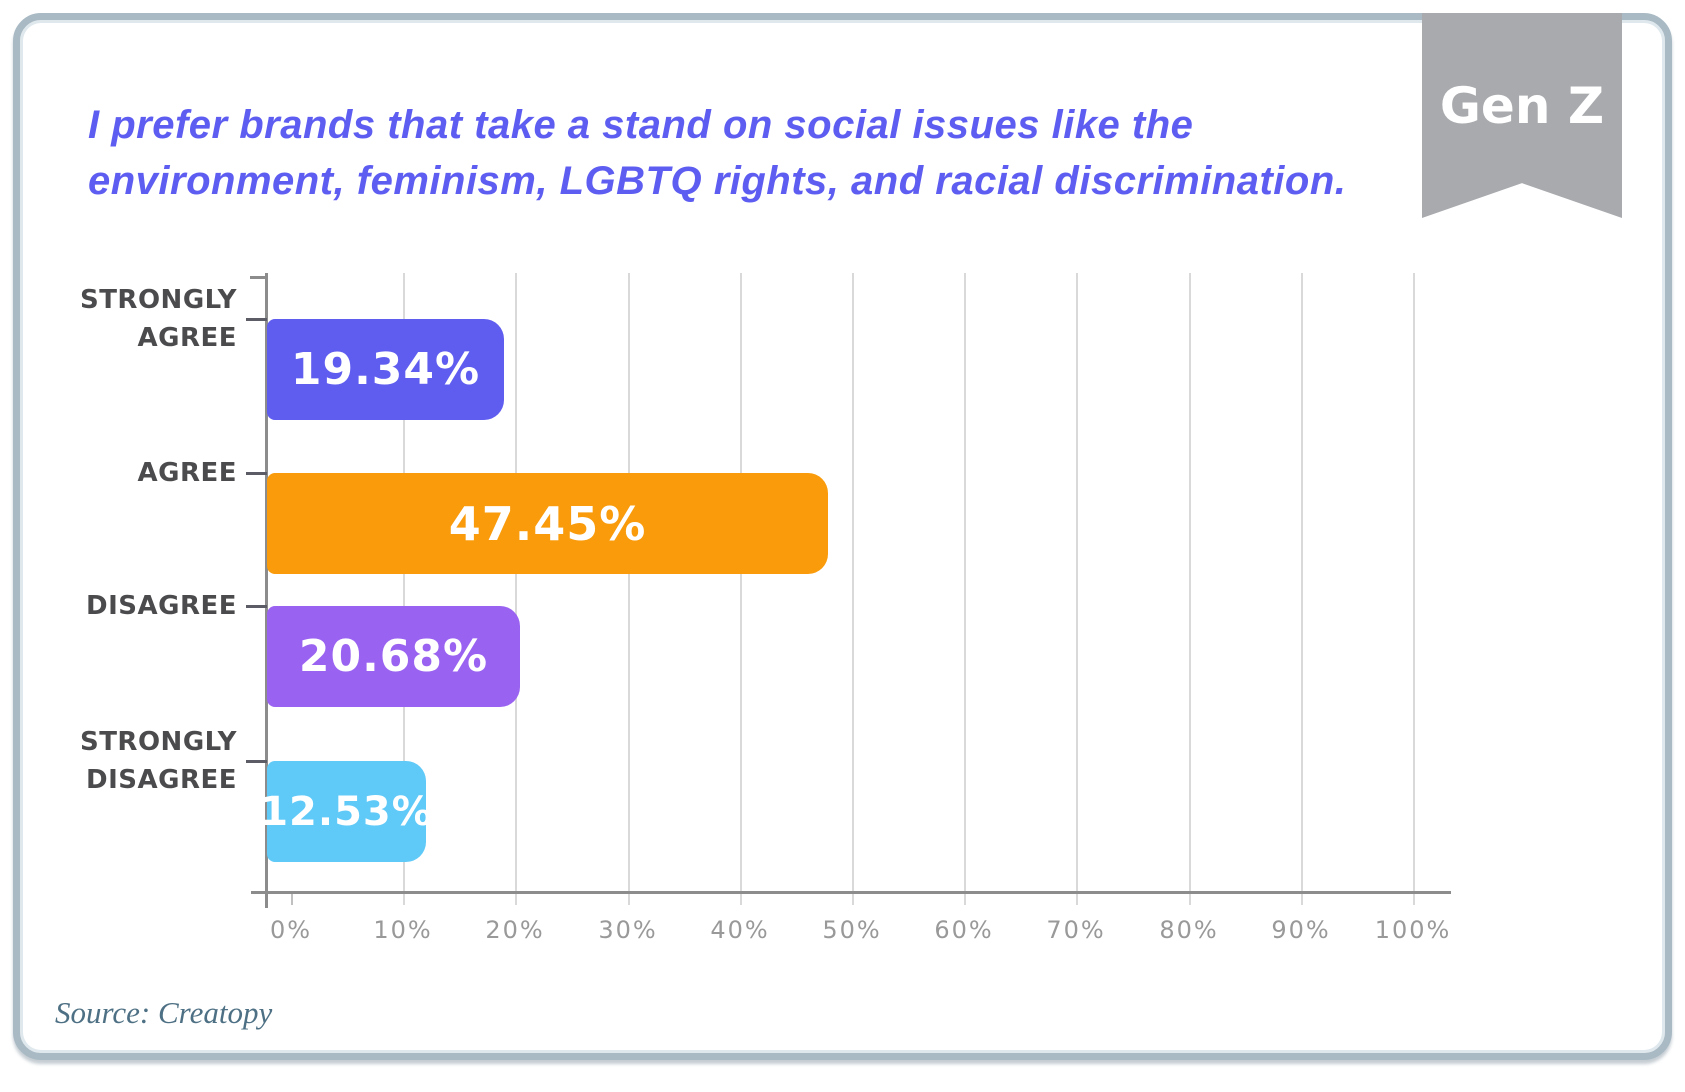 This screenshot has width=1685, height=1092. Describe the element at coordinates (1189, 930) in the screenshot. I see `x-tick-label: 80%` at that location.